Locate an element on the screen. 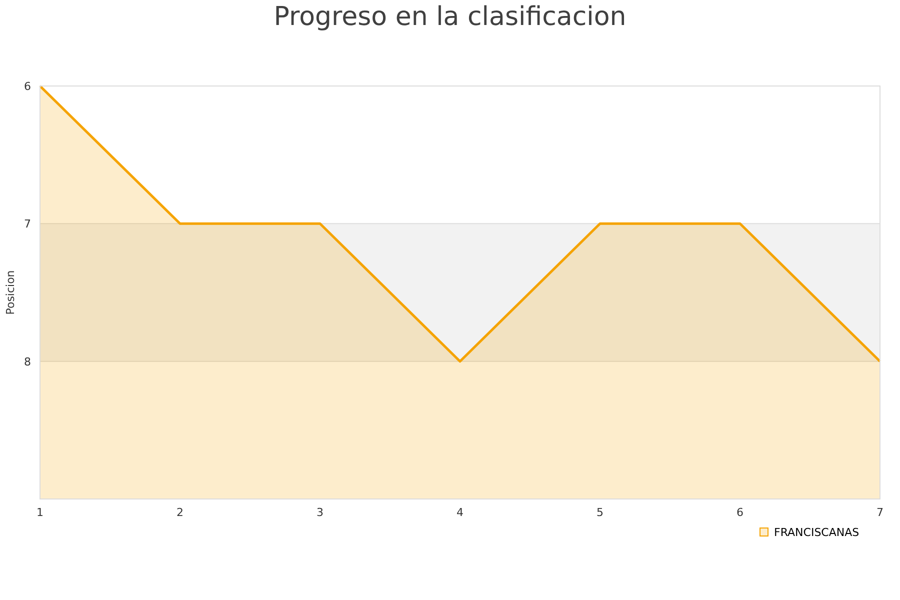 The height and width of the screenshot is (600, 900). x-tick-label: 4 is located at coordinates (460, 512).